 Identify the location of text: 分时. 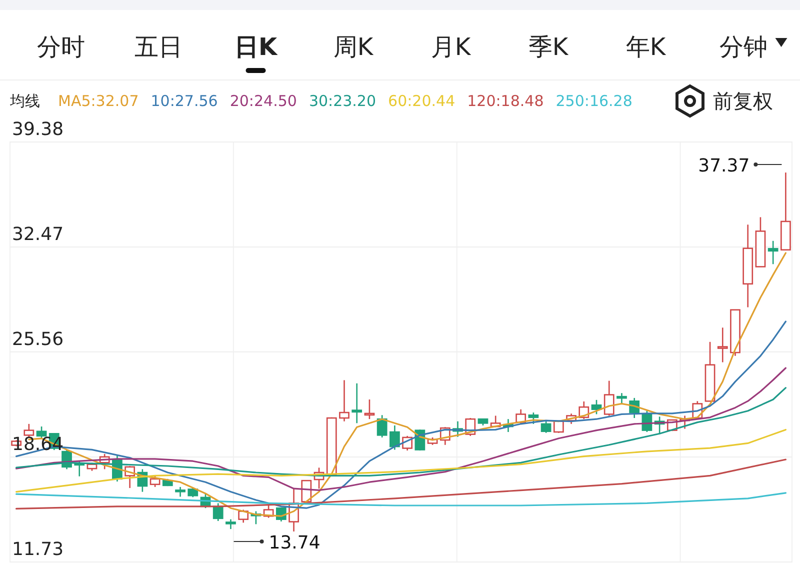
(60, 47).